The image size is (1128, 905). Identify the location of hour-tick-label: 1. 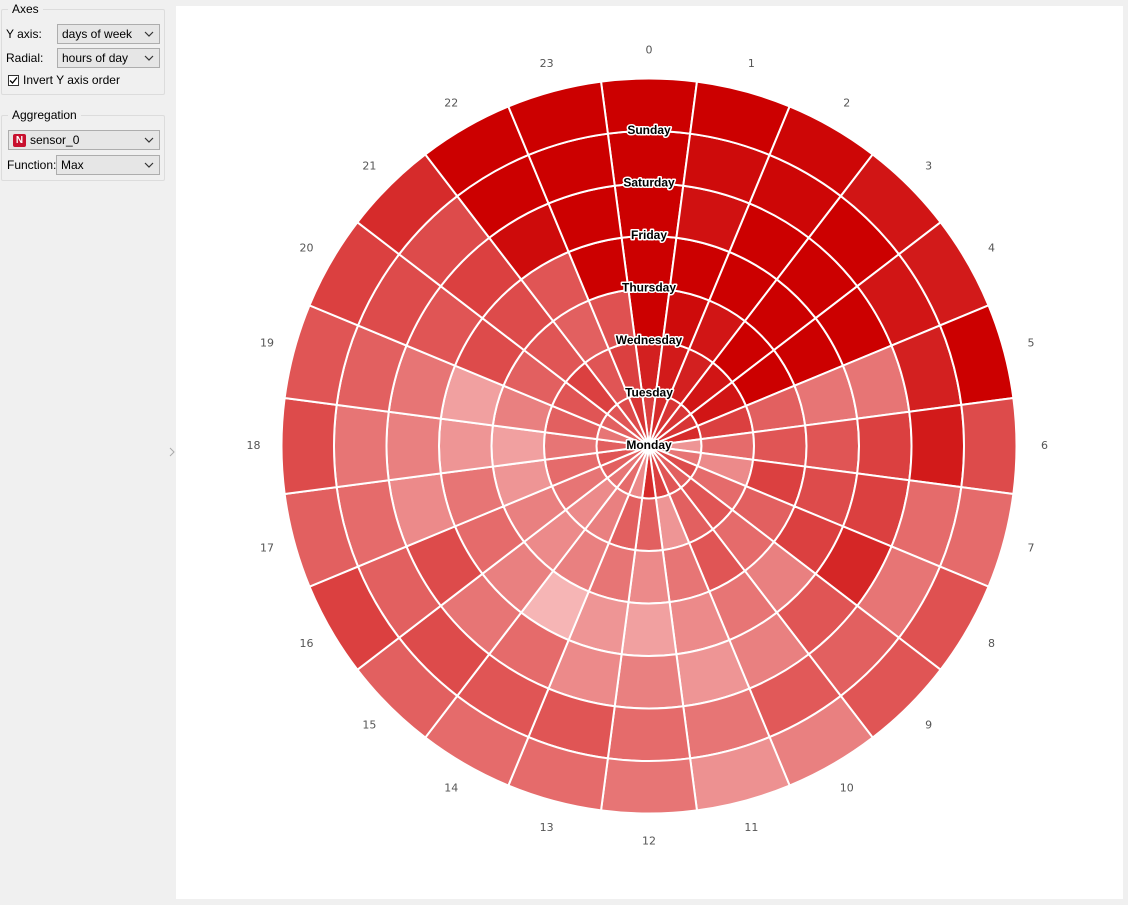
(751, 63).